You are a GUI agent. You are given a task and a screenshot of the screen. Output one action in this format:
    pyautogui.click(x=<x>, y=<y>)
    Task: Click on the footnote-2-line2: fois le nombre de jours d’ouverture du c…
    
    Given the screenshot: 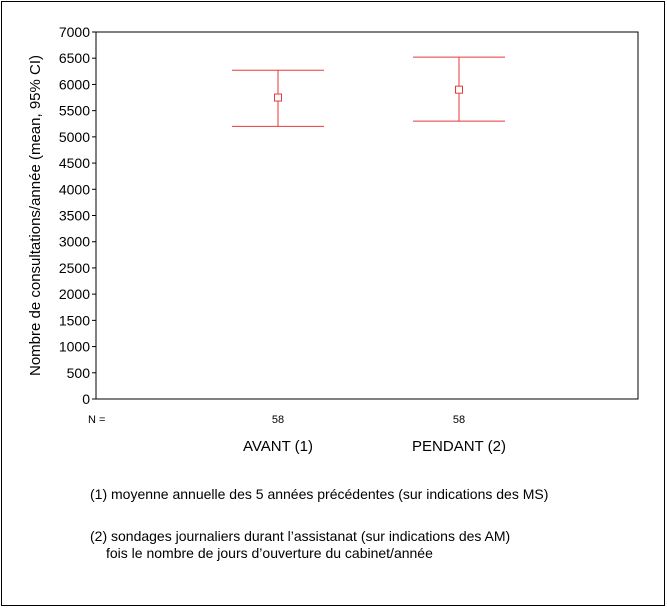 What is the action you would take?
    pyautogui.click(x=269, y=553)
    